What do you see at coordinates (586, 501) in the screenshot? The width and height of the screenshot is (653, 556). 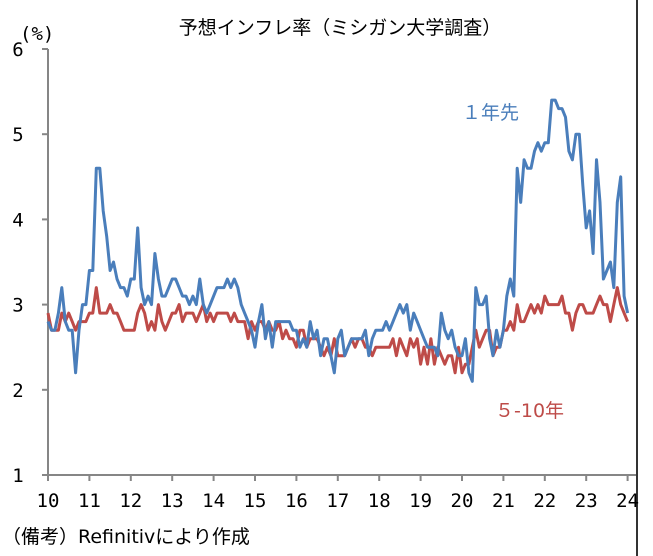 I see `x-tick-label: 23` at bounding box center [586, 501].